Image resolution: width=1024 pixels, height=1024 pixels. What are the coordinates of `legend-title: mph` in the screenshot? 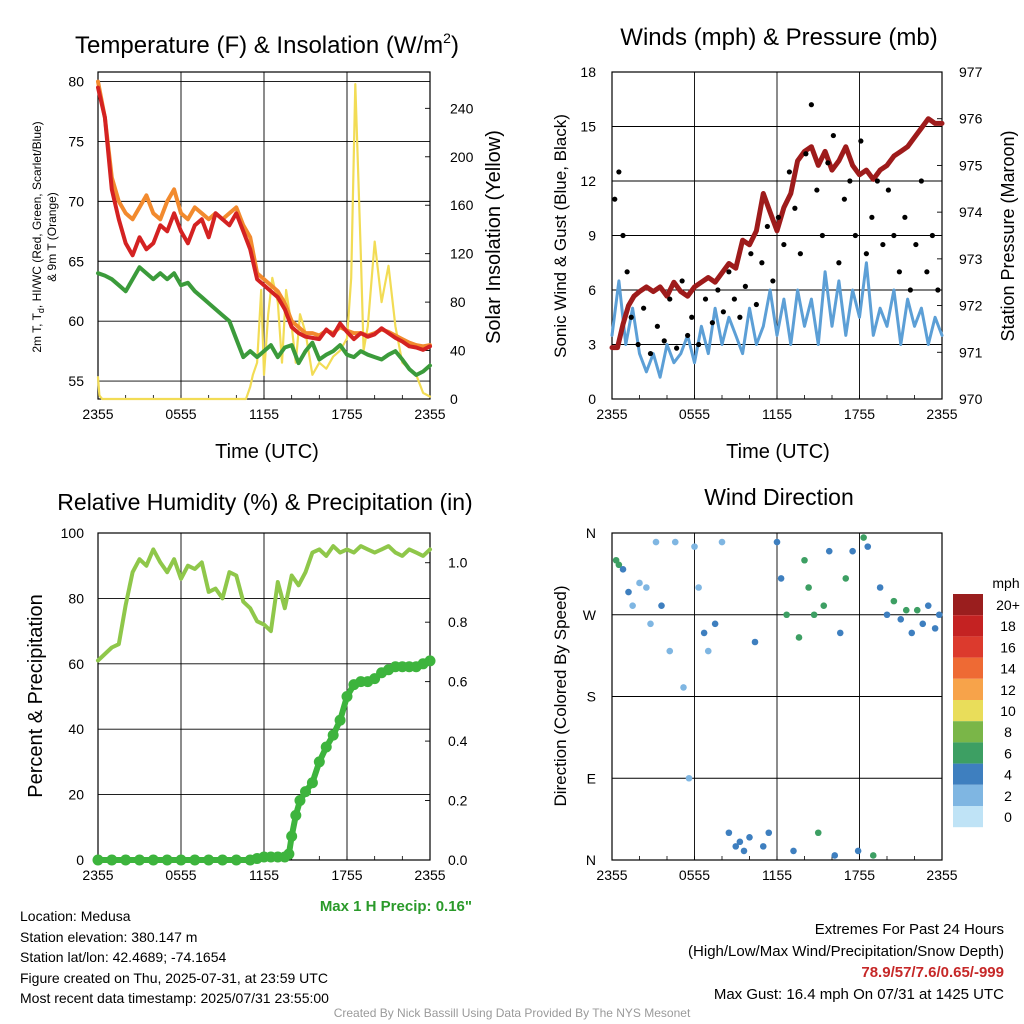 It's located at (1005, 583).